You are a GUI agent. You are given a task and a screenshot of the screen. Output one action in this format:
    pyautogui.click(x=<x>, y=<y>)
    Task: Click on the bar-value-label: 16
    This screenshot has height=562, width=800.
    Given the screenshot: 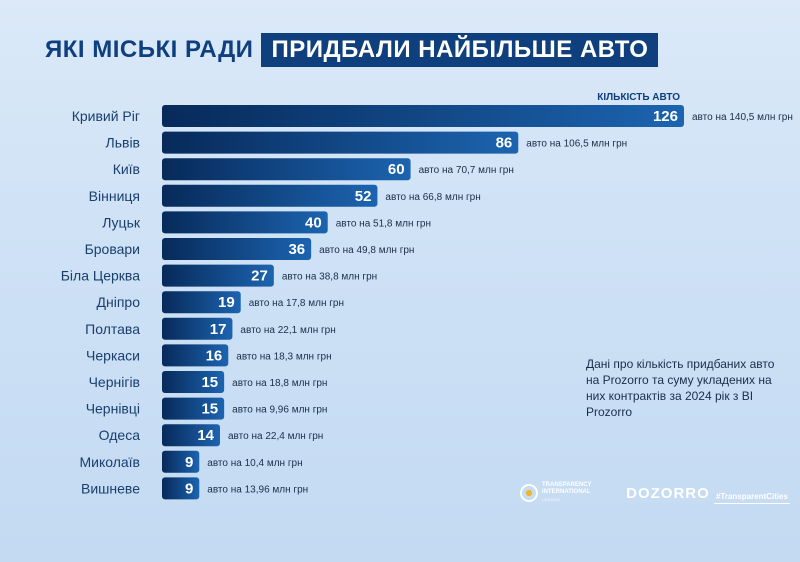 What is the action you would take?
    pyautogui.click(x=214, y=355)
    